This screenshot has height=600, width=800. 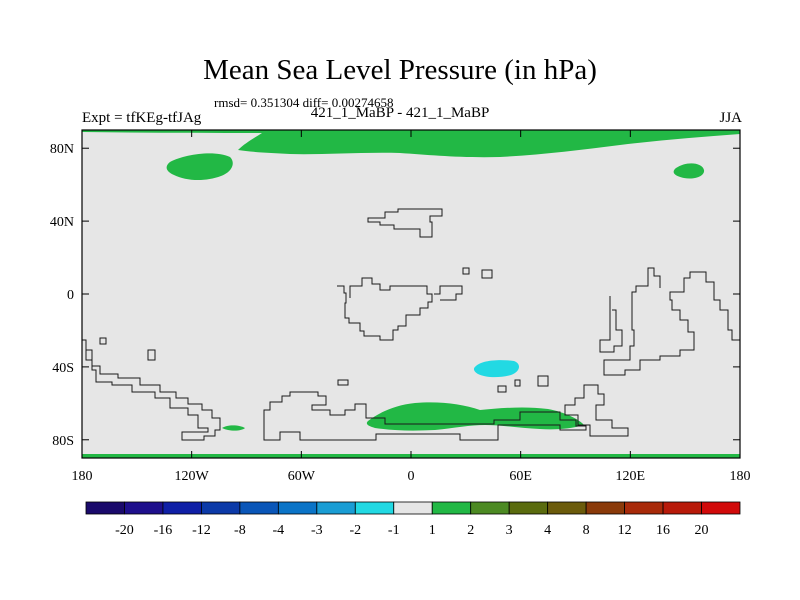 What do you see at coordinates (163, 530) in the screenshot?
I see `colorbar-label: -16` at bounding box center [163, 530].